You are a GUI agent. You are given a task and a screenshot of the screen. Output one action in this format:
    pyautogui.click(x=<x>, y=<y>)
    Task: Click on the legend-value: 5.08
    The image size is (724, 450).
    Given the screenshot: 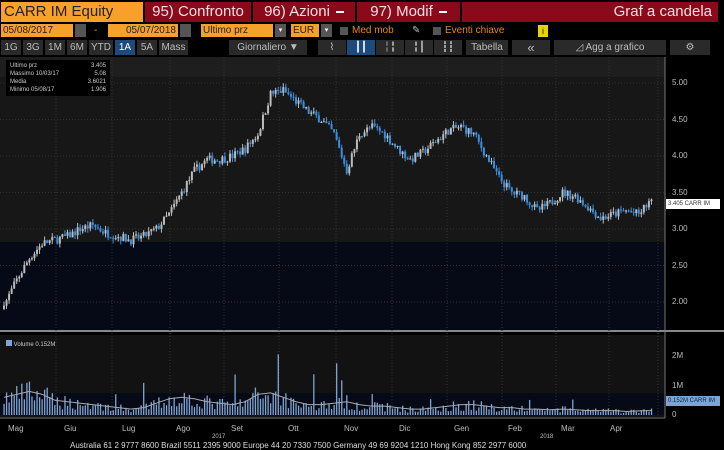 What is the action you would take?
    pyautogui.click(x=100, y=74)
    